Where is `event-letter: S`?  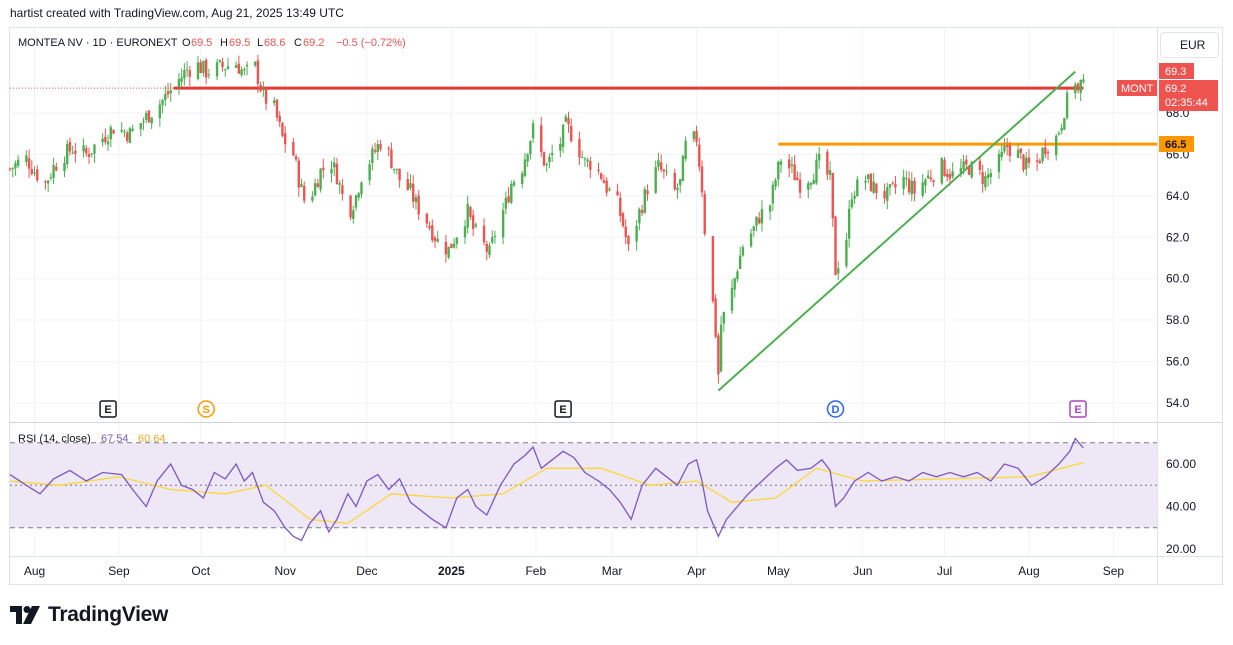
event-letter: S is located at coordinates (205, 410).